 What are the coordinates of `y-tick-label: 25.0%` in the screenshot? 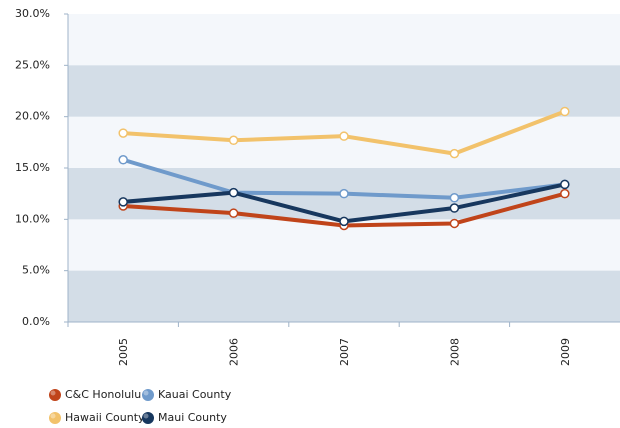 It's located at (32, 64).